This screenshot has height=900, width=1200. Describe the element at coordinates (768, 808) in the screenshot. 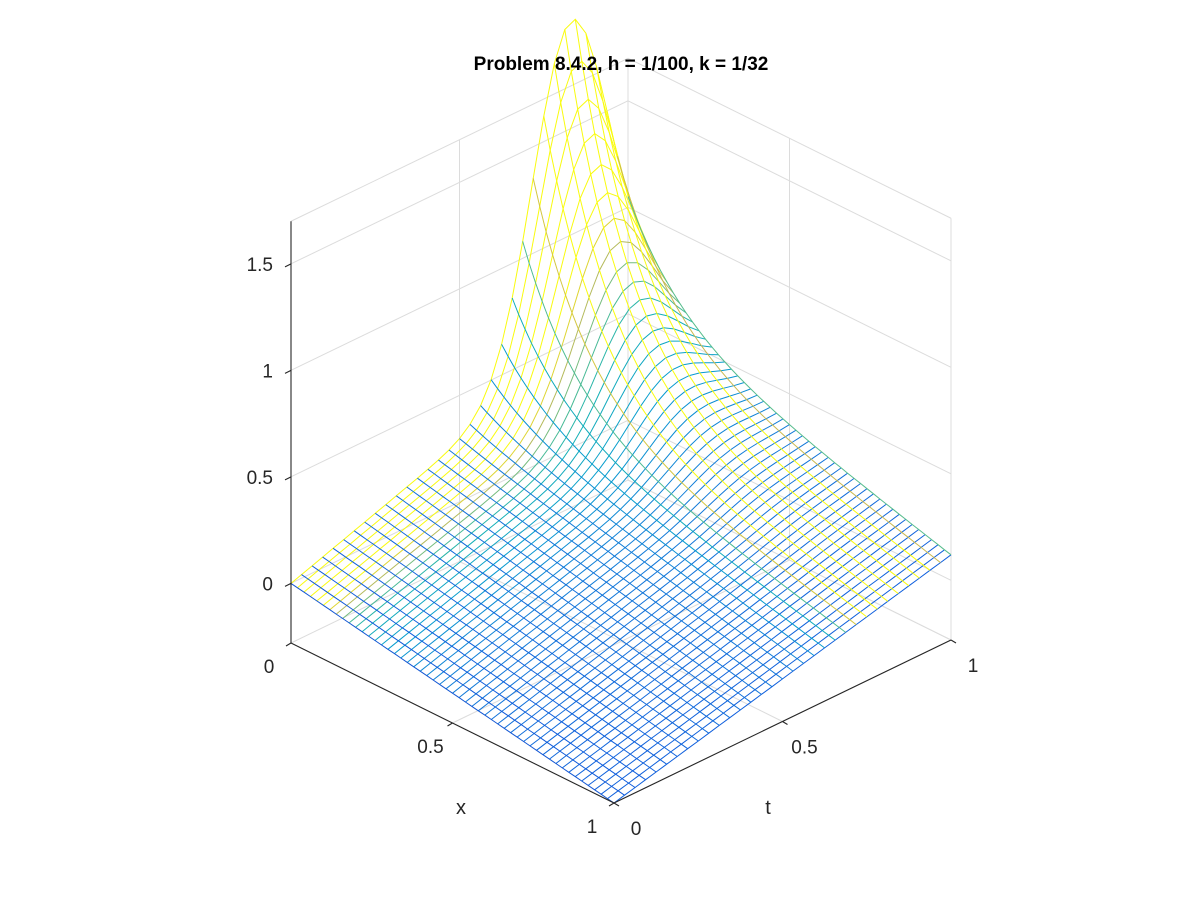

I see `t-axis-label: t` at that location.